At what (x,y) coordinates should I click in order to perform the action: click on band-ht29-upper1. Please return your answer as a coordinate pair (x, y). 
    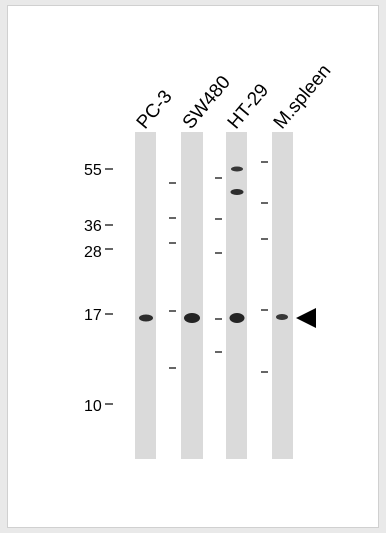
    Looking at the image, I should click on (237, 169).